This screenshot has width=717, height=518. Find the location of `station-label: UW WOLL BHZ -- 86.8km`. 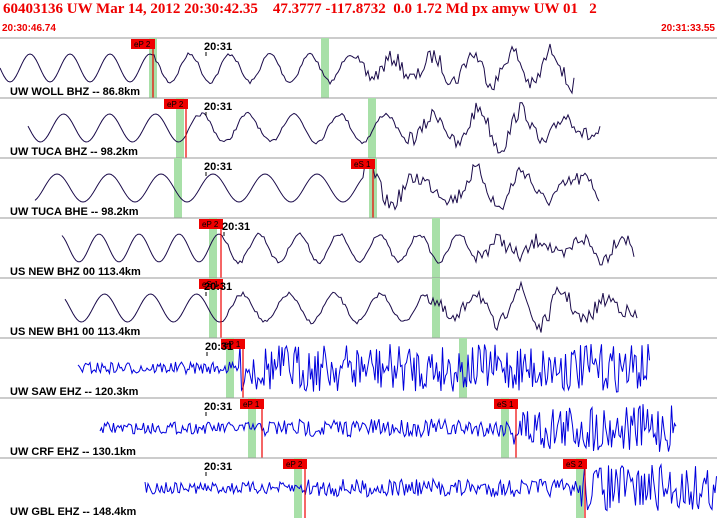

station-label: UW WOLL BHZ -- 86.8km is located at coordinates (75, 92).